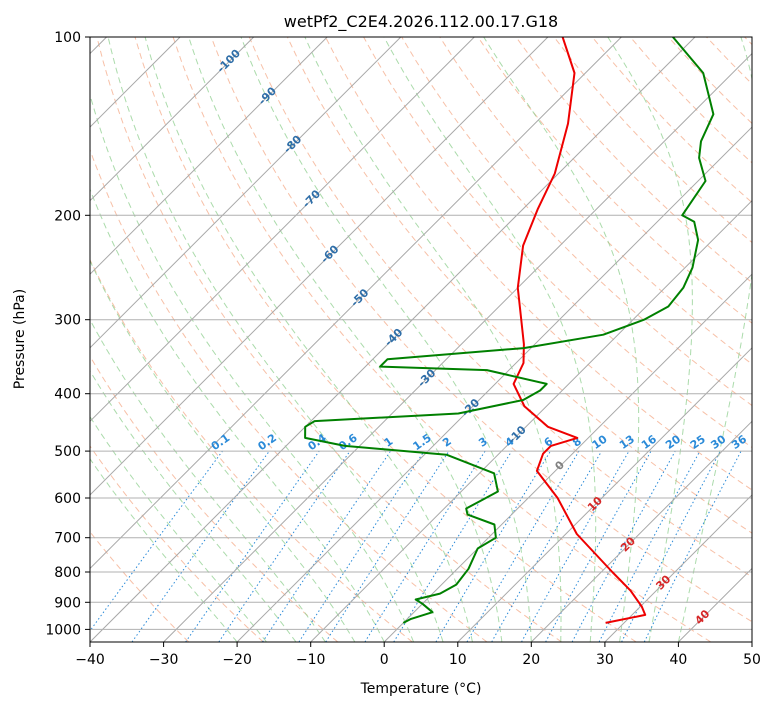 This screenshot has width=775, height=708. What do you see at coordinates (579, 330) in the screenshot?
I see `temperature-profile-line` at bounding box center [579, 330].